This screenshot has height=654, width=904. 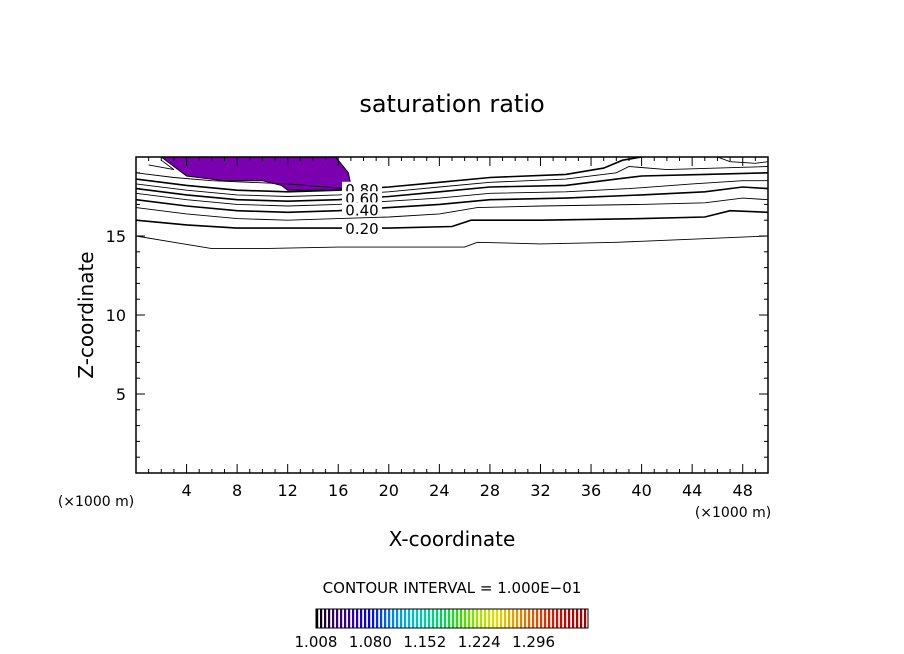 What do you see at coordinates (451, 104) in the screenshot?
I see `chart-title: saturation ratio` at bounding box center [451, 104].